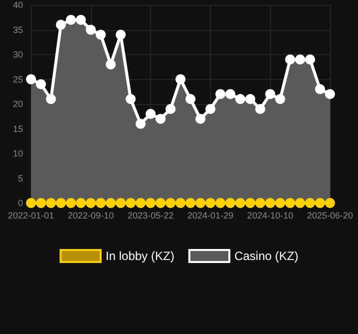 The width and height of the screenshot is (358, 334). Describe the element at coordinates (17, 29) in the screenshot. I see `y-tick-label: 35` at that location.